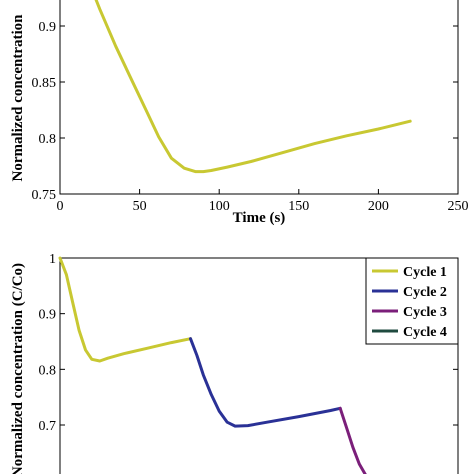 The height and width of the screenshot is (474, 474). What do you see at coordinates (458, 206) in the screenshot?
I see `chart-top-x-tick-label: 250` at bounding box center [458, 206].